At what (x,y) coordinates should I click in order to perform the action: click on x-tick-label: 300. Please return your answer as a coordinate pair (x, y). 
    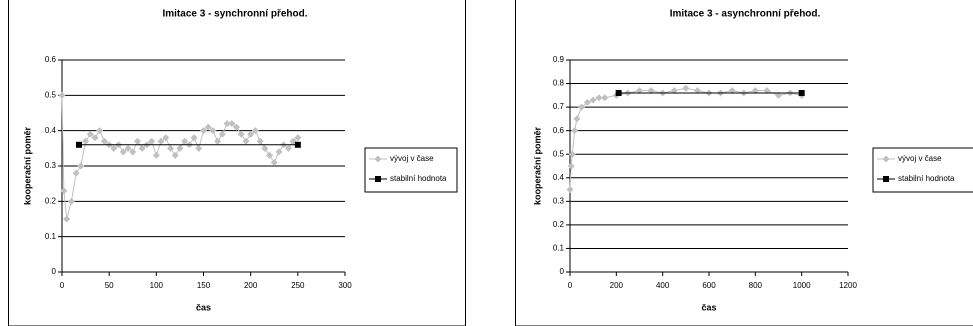
    Looking at the image, I should click on (345, 285).